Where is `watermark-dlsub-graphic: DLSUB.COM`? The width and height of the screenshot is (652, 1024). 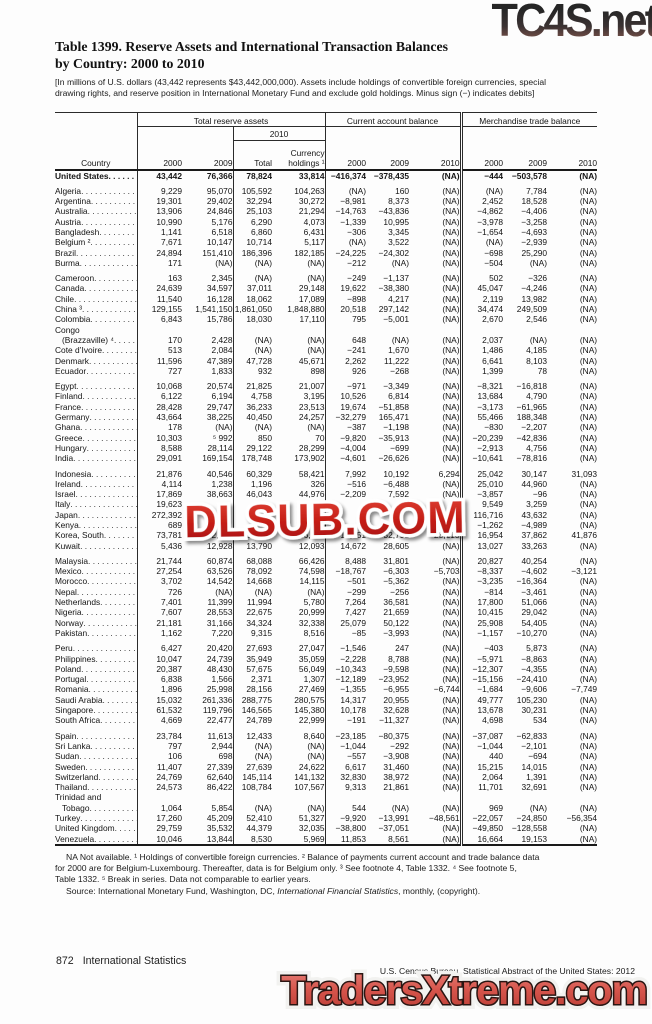
watermark-dlsub-graphic: DLSUB.COM is located at coordinates (324, 519).